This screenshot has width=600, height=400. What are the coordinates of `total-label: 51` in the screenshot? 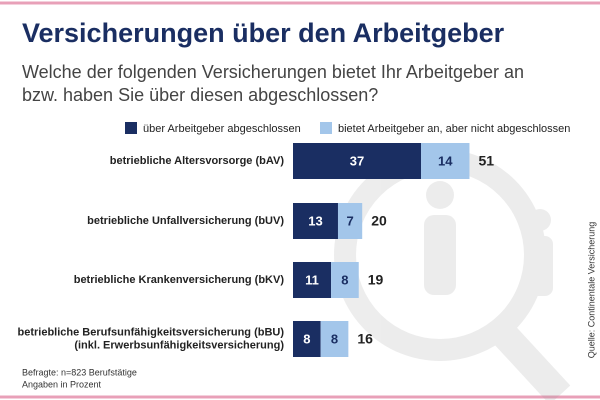 It's located at (486, 161).